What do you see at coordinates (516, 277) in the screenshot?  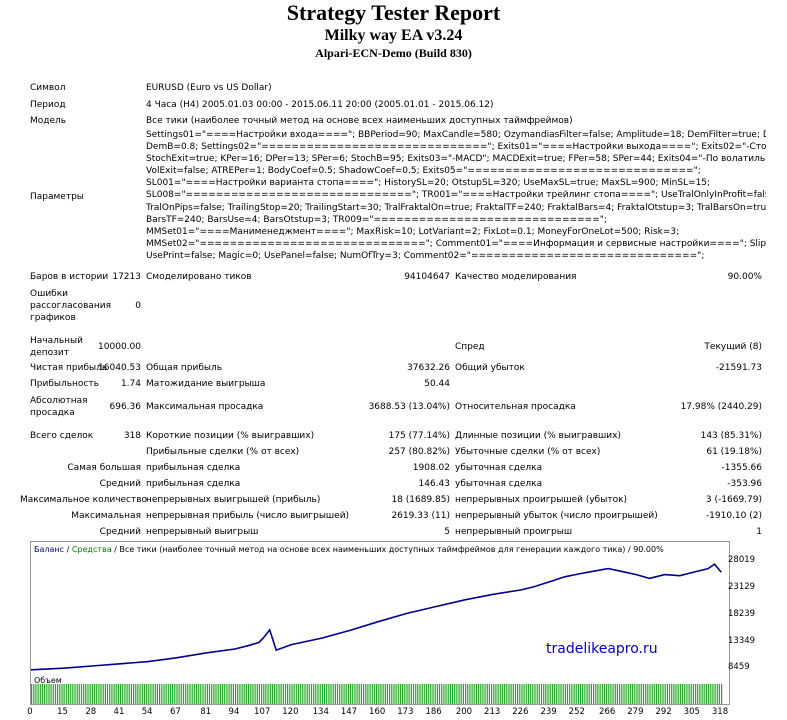 I see `quality-label: Качество моделирования` at bounding box center [516, 277].